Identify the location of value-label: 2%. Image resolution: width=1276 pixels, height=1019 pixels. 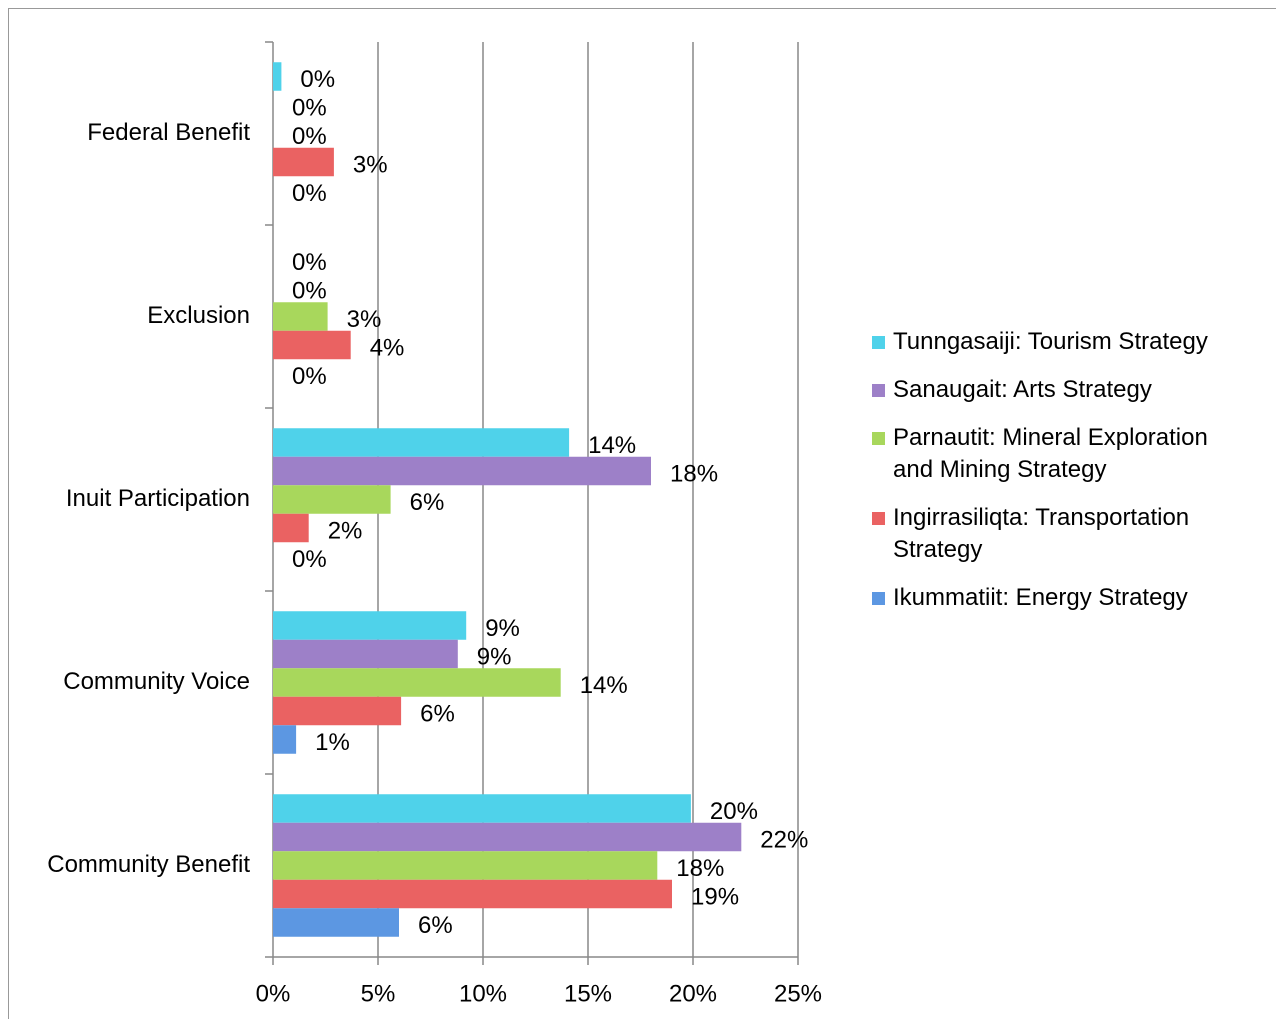
(345, 530).